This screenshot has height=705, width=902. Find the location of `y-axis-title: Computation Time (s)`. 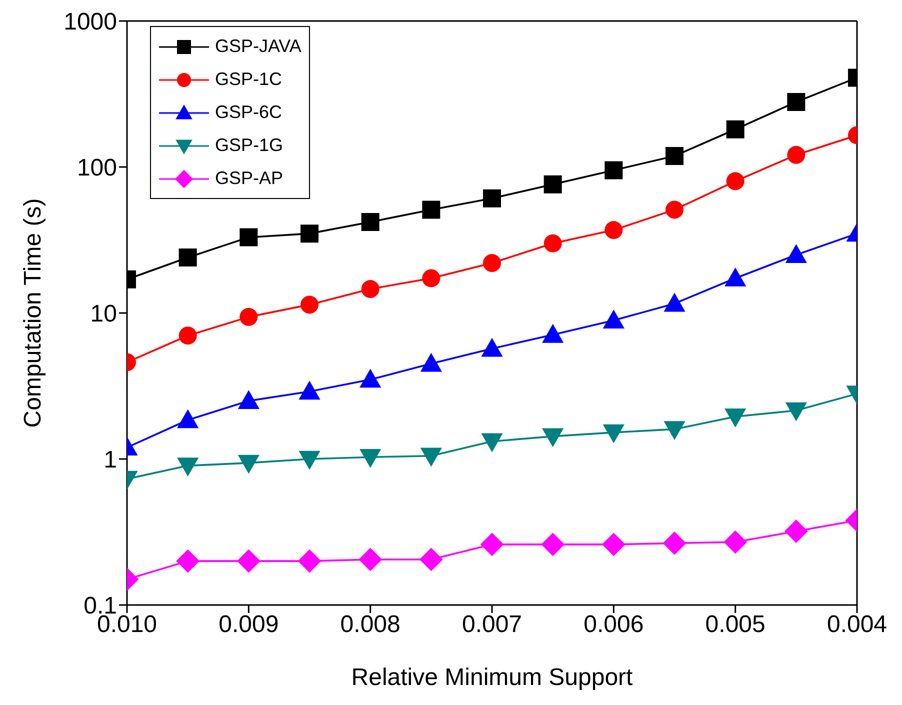

y-axis-title: Computation Time (s) is located at coordinates (33, 313).